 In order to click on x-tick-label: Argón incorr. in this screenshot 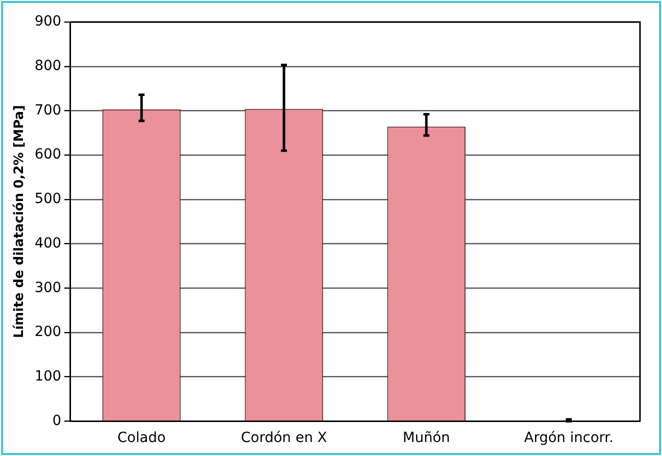, I will do `click(569, 438)`.